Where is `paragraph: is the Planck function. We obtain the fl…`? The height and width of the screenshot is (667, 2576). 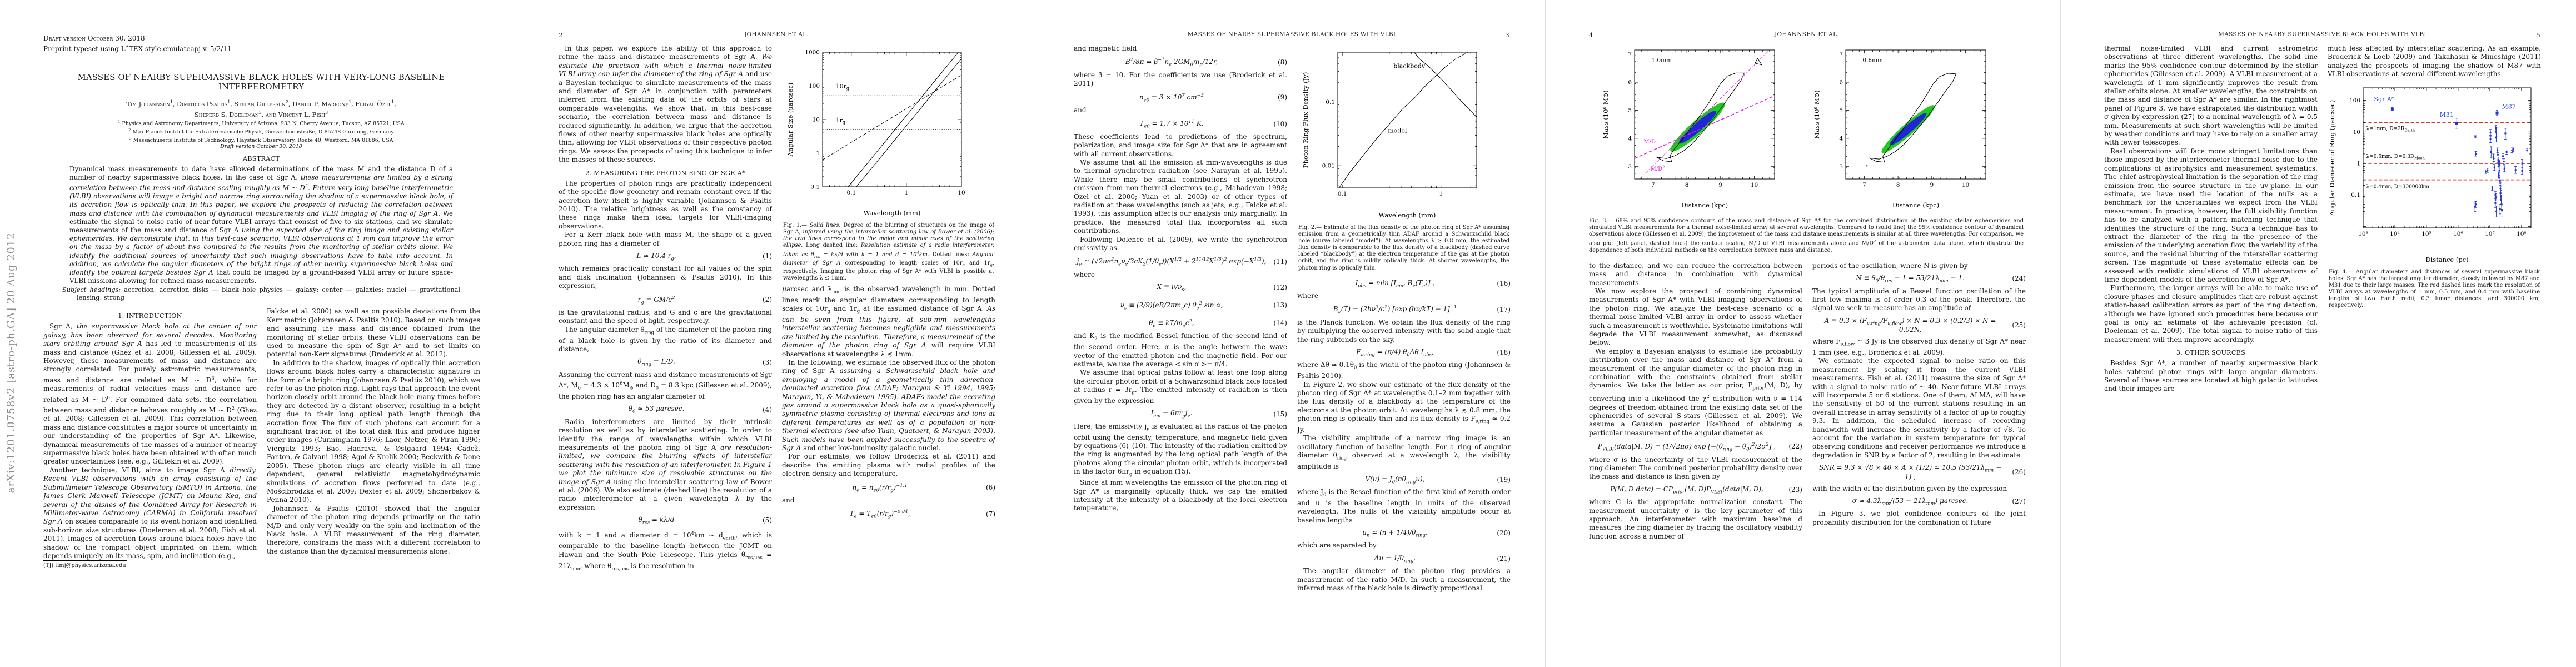 paragraph: is the Planck function. We obtain the fl… is located at coordinates (1404, 331).